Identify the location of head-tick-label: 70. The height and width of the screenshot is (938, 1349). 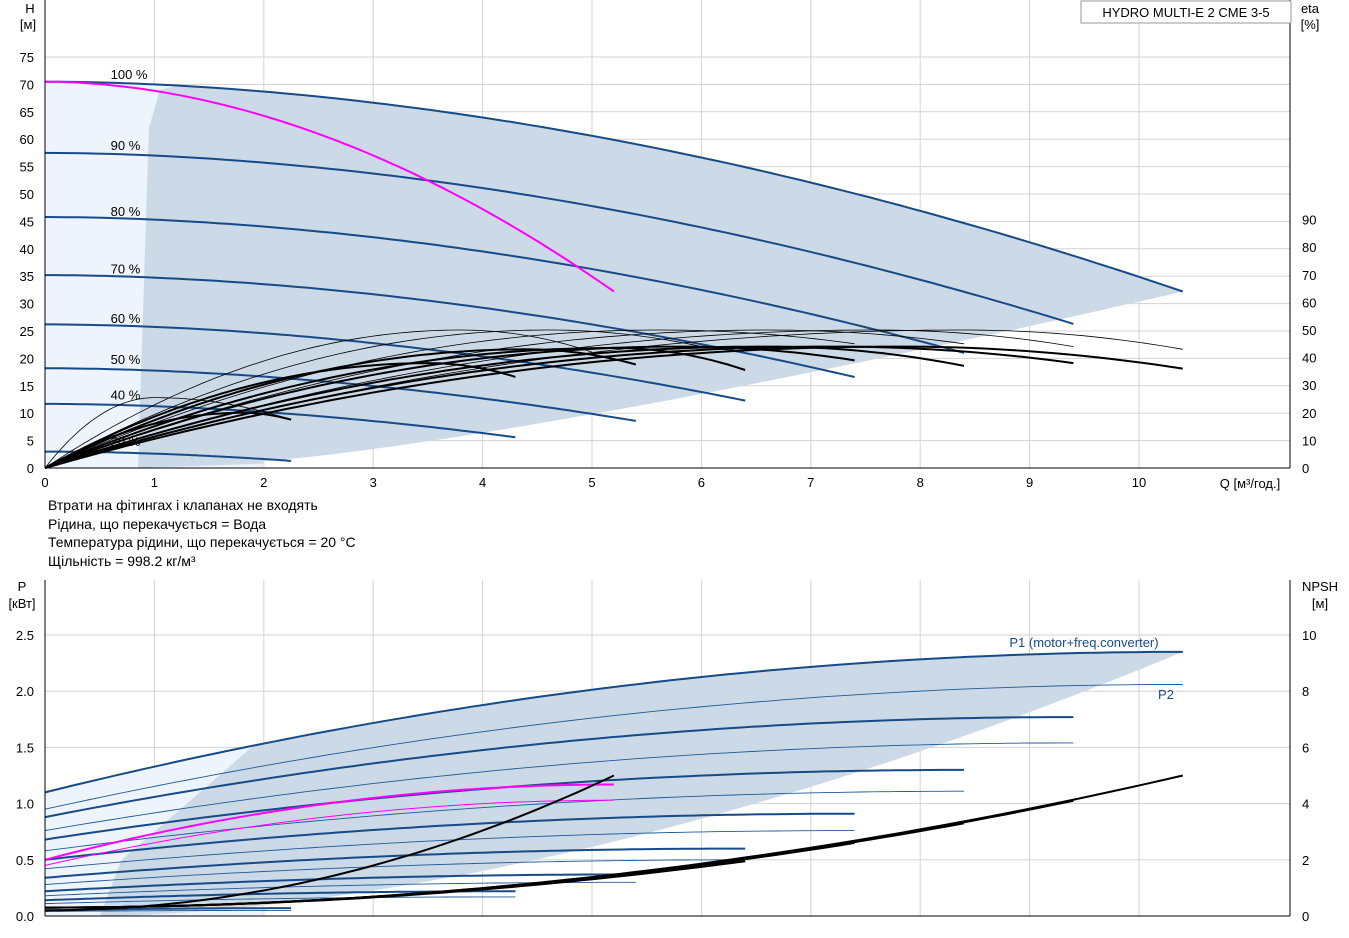
(27, 84).